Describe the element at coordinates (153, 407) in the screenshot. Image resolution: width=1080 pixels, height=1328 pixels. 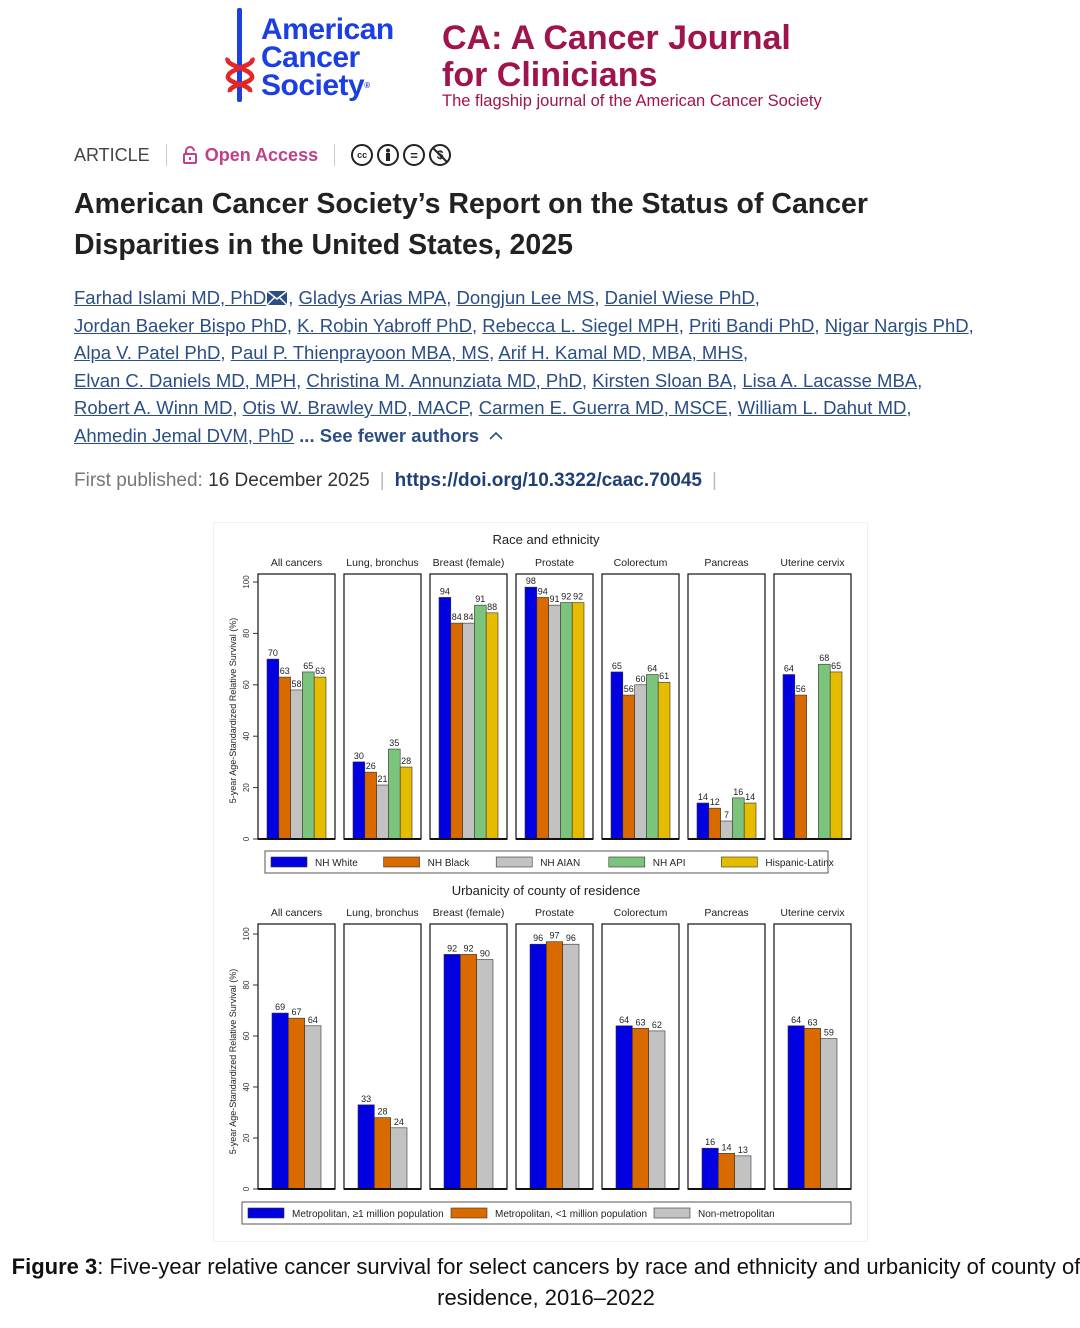
I see `author-link: Robert A. Winn MD` at that location.